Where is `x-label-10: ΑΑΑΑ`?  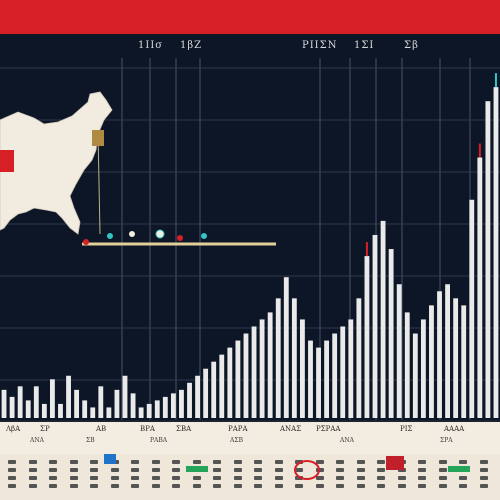 x-label-10: ΑΑΑΑ is located at coordinates (454, 429).